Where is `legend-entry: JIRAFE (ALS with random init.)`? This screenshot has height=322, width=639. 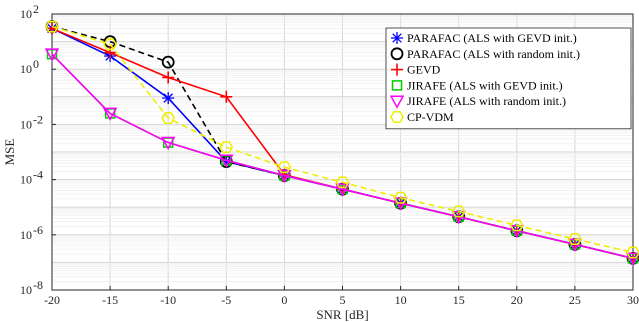 legend-entry: JIRAFE (ALS with random init.) is located at coordinates (477, 101).